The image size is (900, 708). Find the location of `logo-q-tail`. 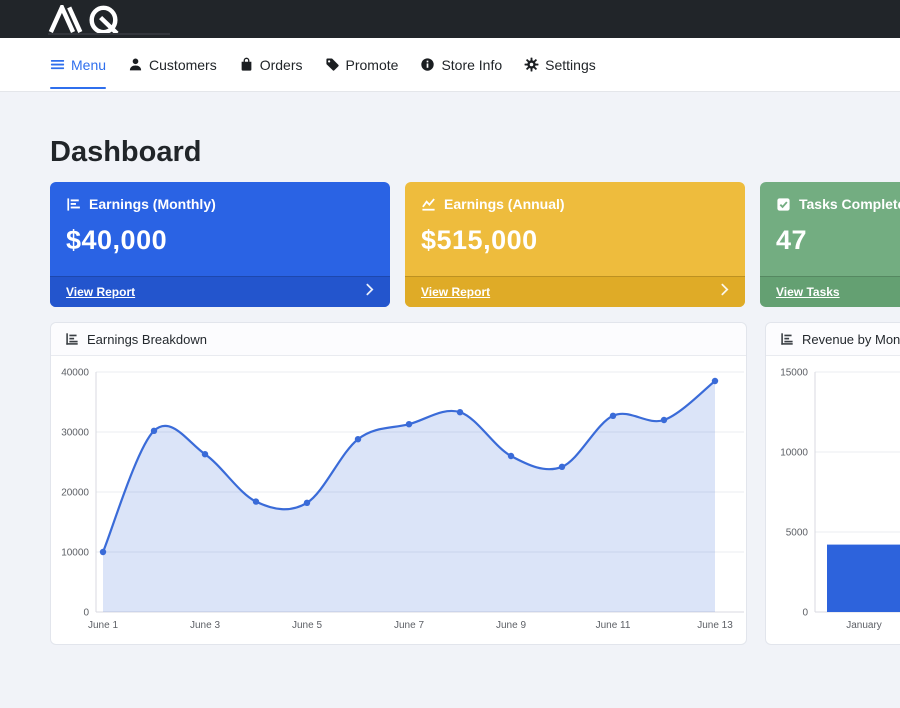

logo-q-tail is located at coordinates (109, 24).